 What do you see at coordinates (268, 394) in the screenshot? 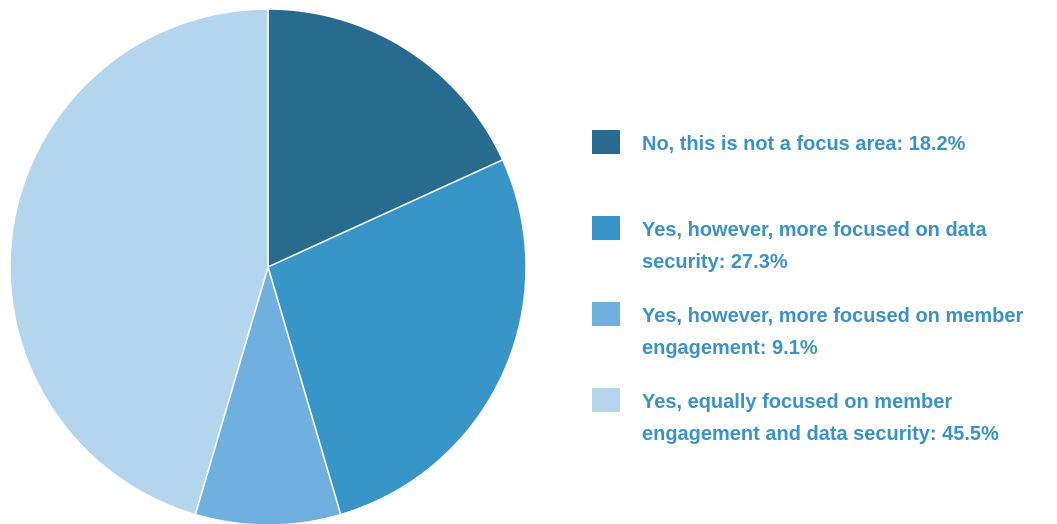
I see `pie-slice-member-engagement` at bounding box center [268, 394].